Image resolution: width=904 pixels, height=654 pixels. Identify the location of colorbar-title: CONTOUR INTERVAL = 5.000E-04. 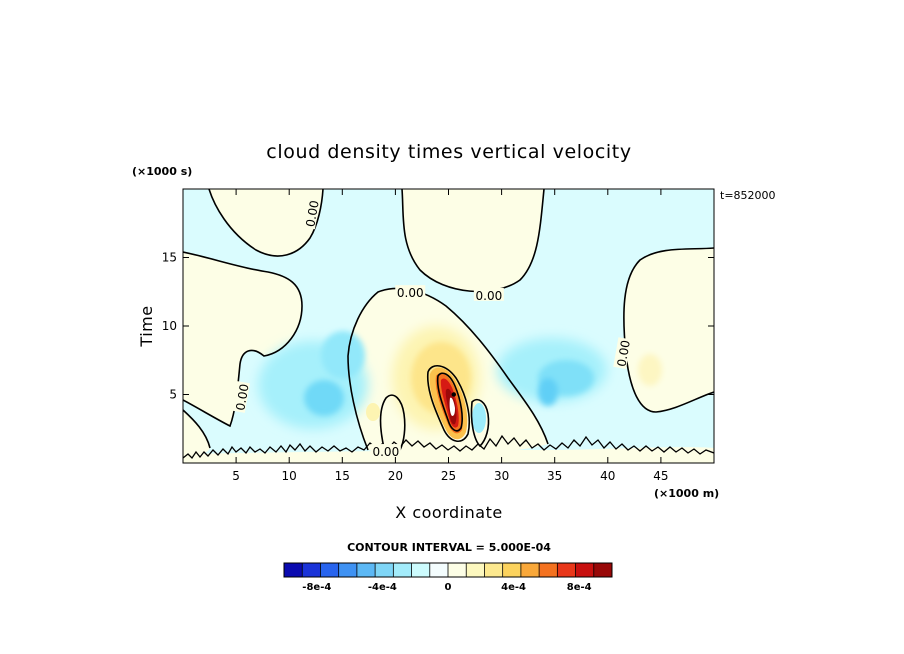
(449, 547).